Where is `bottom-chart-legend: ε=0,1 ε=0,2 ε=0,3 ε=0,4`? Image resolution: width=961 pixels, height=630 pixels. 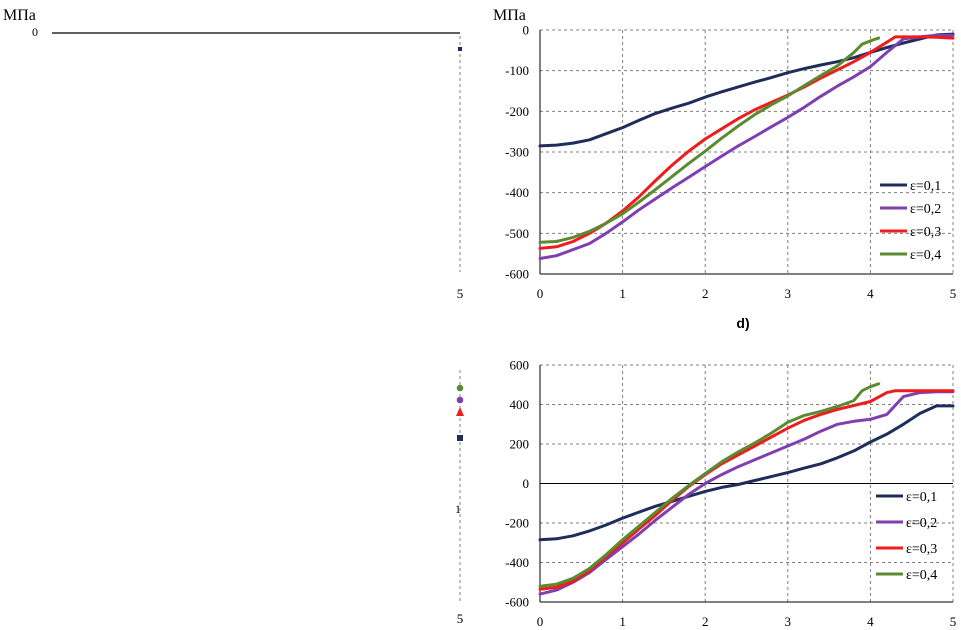
bottom-chart-legend: ε=0,1 ε=0,2 ε=0,3 ε=0,4 is located at coordinates (906, 536).